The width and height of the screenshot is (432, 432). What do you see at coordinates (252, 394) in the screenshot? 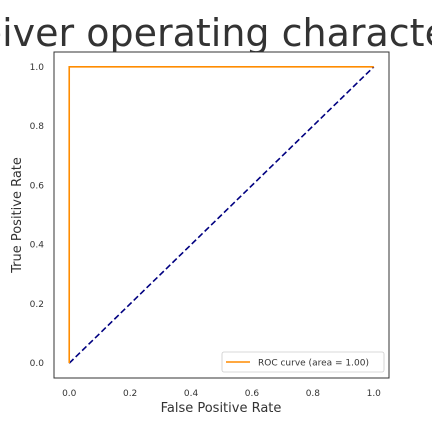
I see `x-tick-label: 0.6` at bounding box center [252, 394].